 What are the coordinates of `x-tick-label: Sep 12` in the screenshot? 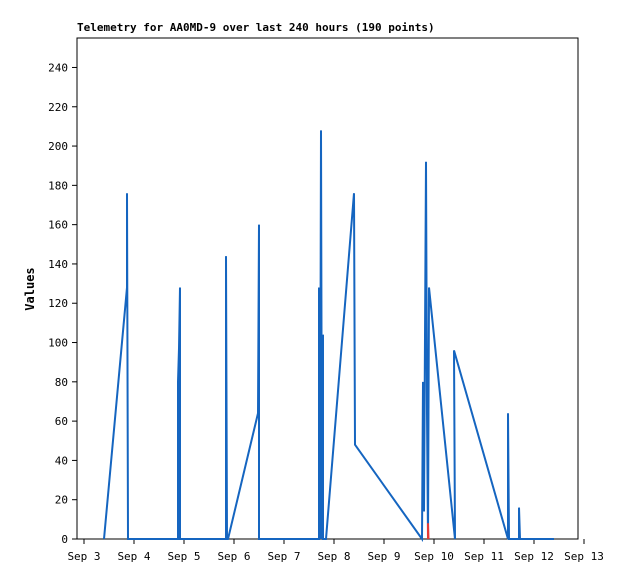 It's located at (534, 556).